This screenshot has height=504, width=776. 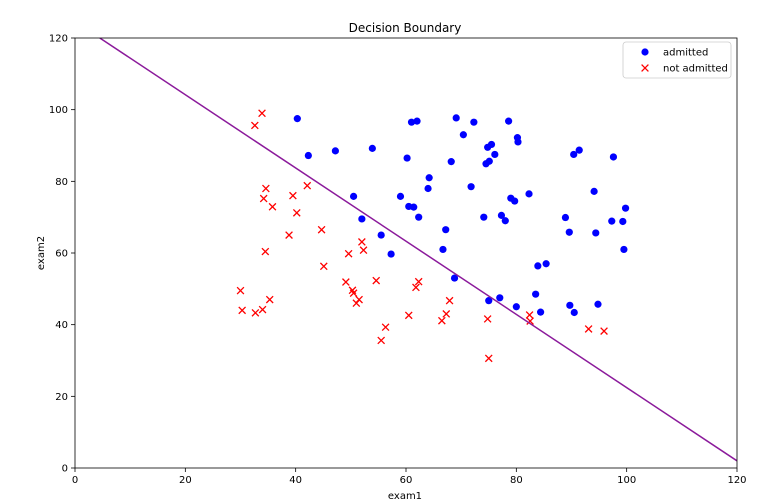 What do you see at coordinates (65, 469) in the screenshot?
I see `y-tick-label: 0` at bounding box center [65, 469].